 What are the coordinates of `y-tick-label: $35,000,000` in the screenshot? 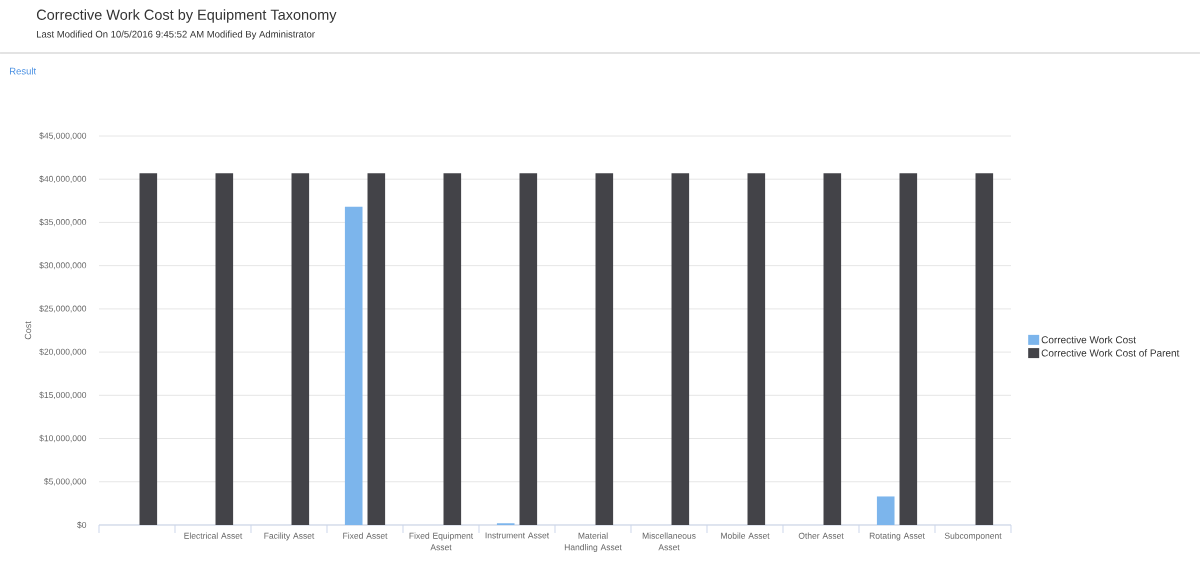 It's located at (63, 222).